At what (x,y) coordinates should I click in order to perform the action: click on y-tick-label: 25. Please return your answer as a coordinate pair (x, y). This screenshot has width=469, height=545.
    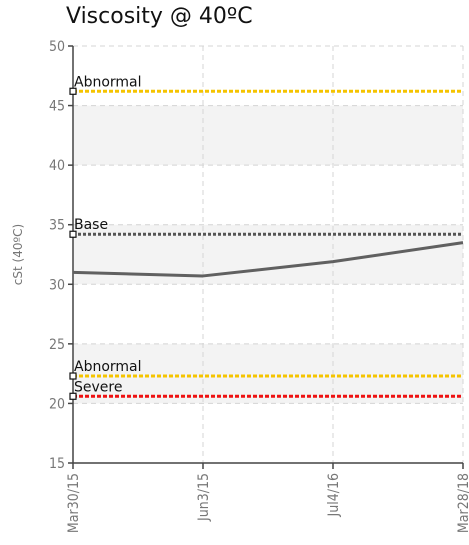
    Looking at the image, I should click on (57, 345).